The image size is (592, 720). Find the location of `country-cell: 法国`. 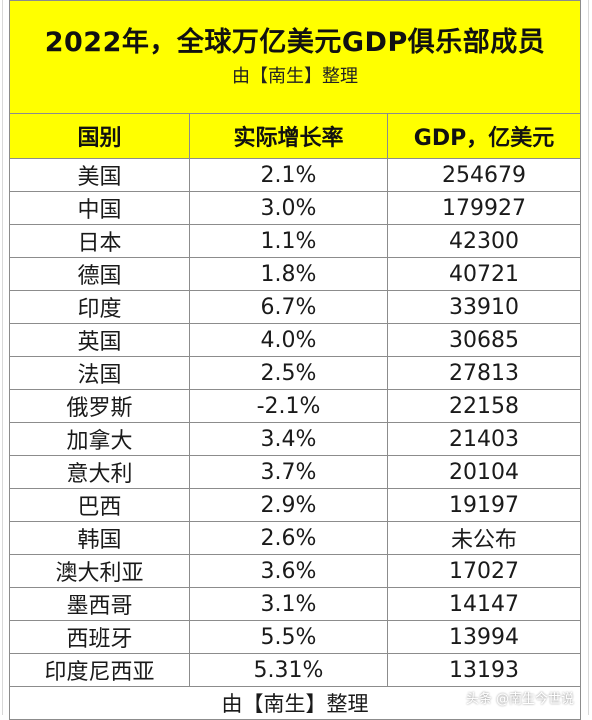

country-cell: 法国 is located at coordinates (99, 373).